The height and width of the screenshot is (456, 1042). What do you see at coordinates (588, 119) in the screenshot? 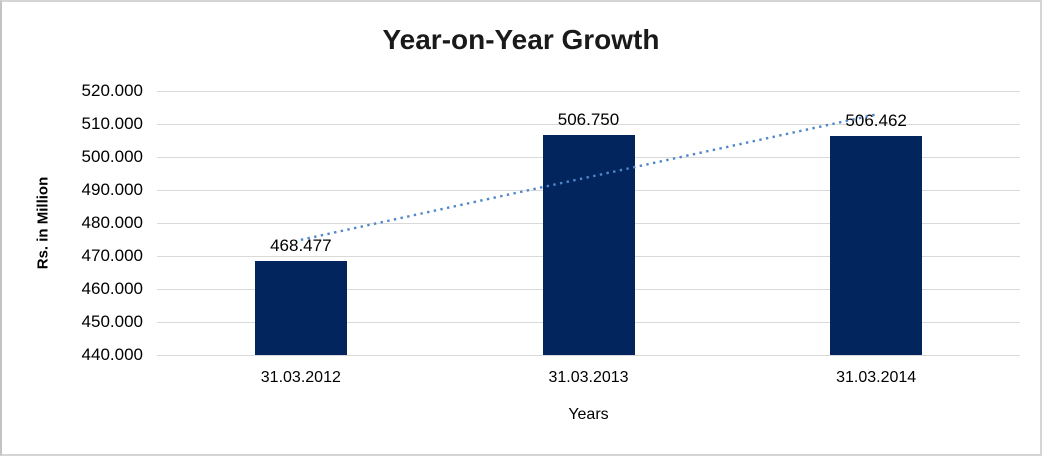
I see `bar-value-label: 506.750` at bounding box center [588, 119].